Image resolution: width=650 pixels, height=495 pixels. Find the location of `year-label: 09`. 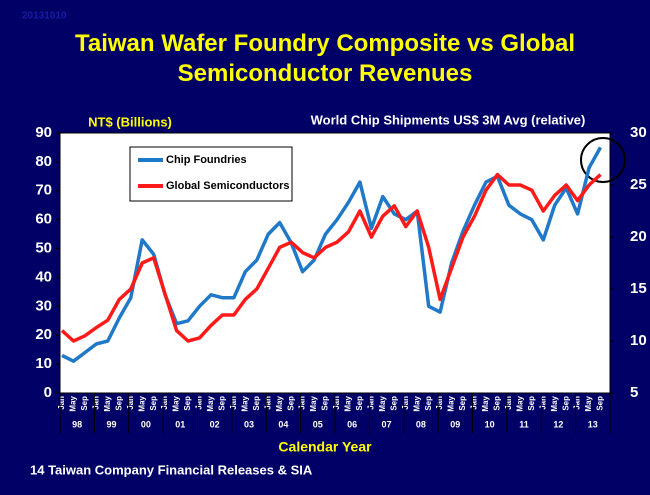

year-label: 09 is located at coordinates (455, 424).